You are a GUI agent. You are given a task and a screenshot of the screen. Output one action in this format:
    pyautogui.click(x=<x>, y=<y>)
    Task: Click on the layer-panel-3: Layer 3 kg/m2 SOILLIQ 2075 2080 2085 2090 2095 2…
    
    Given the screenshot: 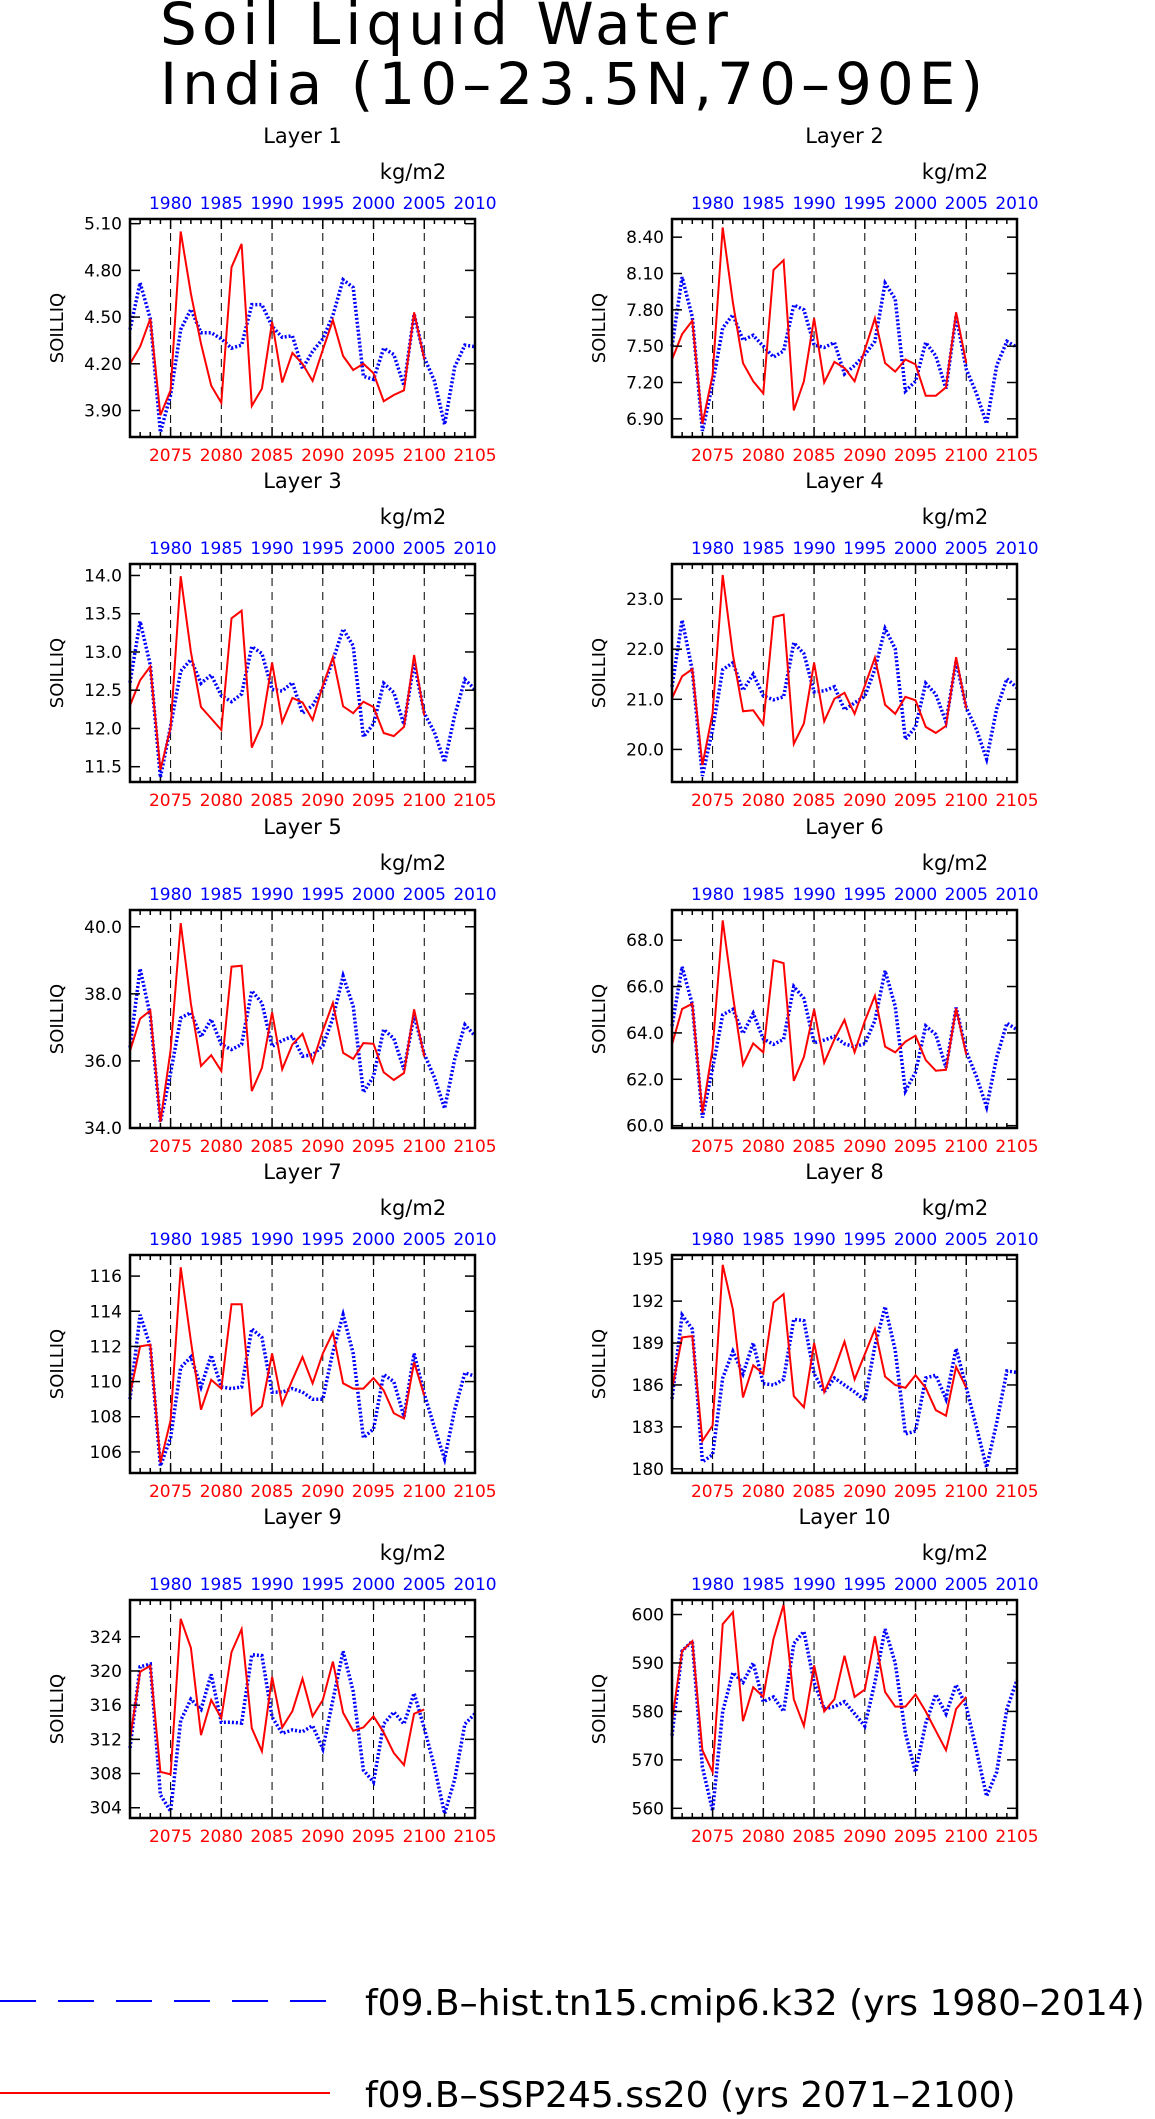 What is the action you would take?
    pyautogui.click(x=272, y=640)
    